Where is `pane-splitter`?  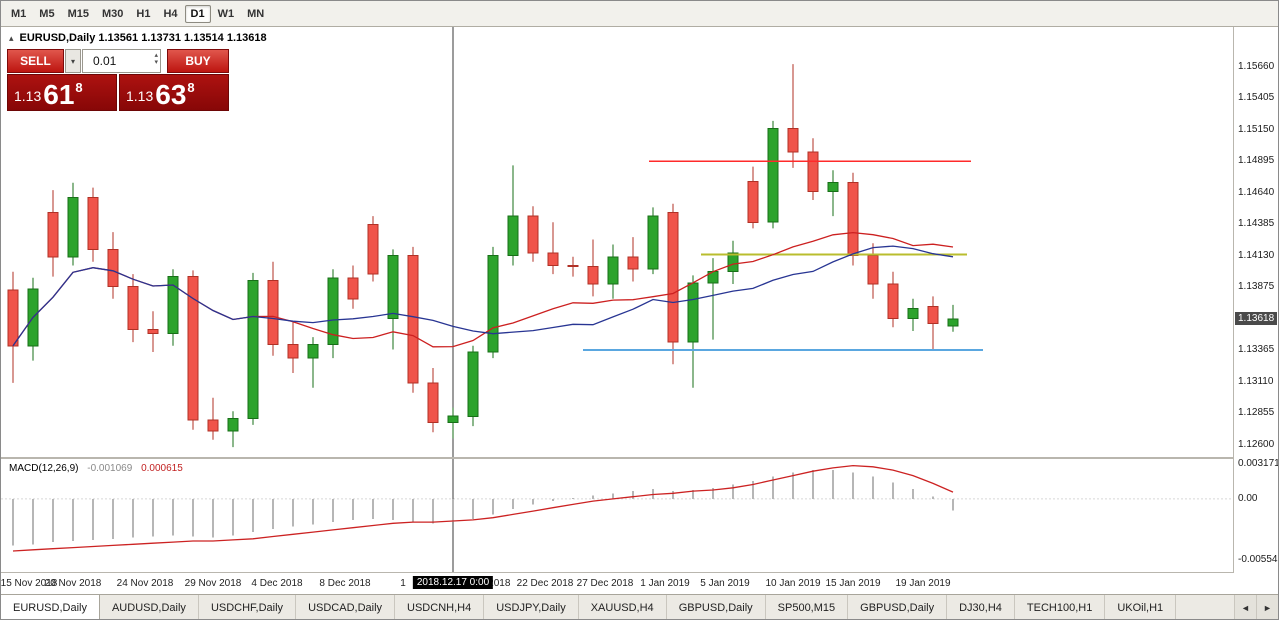
pane-splitter is located at coordinates (639, 458).